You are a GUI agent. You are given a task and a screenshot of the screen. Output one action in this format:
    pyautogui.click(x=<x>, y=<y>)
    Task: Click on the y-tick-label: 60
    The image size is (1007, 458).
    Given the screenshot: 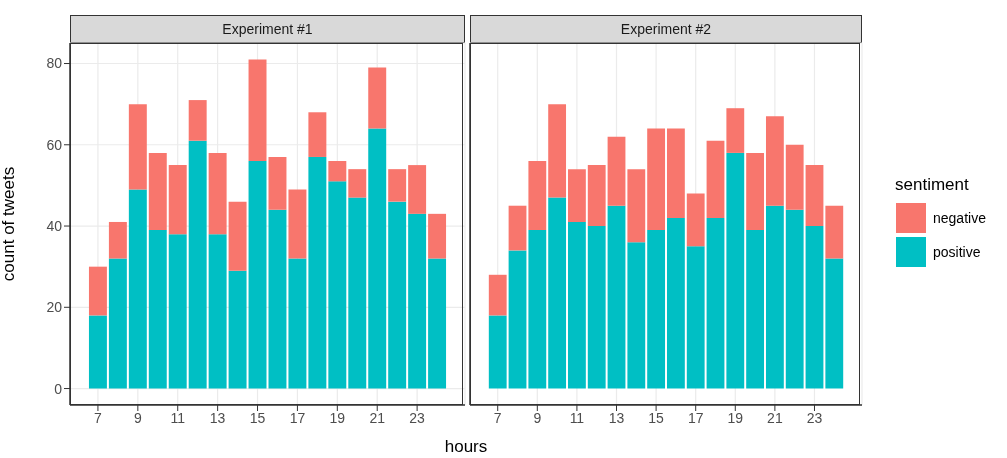 What is the action you would take?
    pyautogui.click(x=54, y=144)
    